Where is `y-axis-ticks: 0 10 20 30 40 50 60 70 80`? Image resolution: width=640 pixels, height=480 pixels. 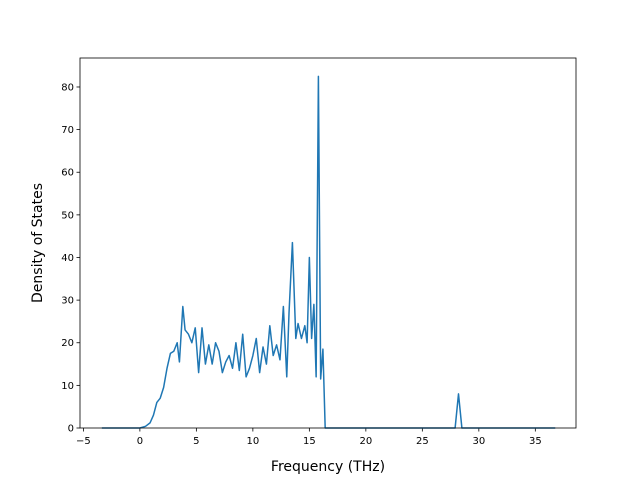 y-axis-ticks: 0 10 20 30 40 50 60 70 80 is located at coordinates (70, 258).